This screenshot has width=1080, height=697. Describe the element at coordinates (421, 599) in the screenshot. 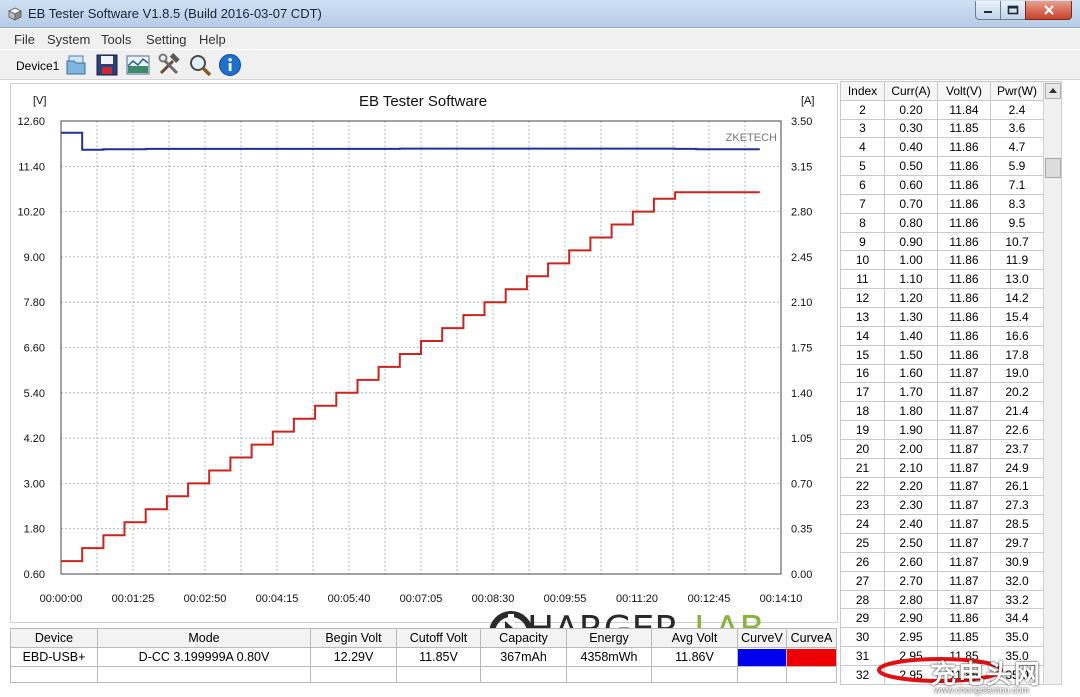

I see `x-tick-label: 00:07:05` at that location.